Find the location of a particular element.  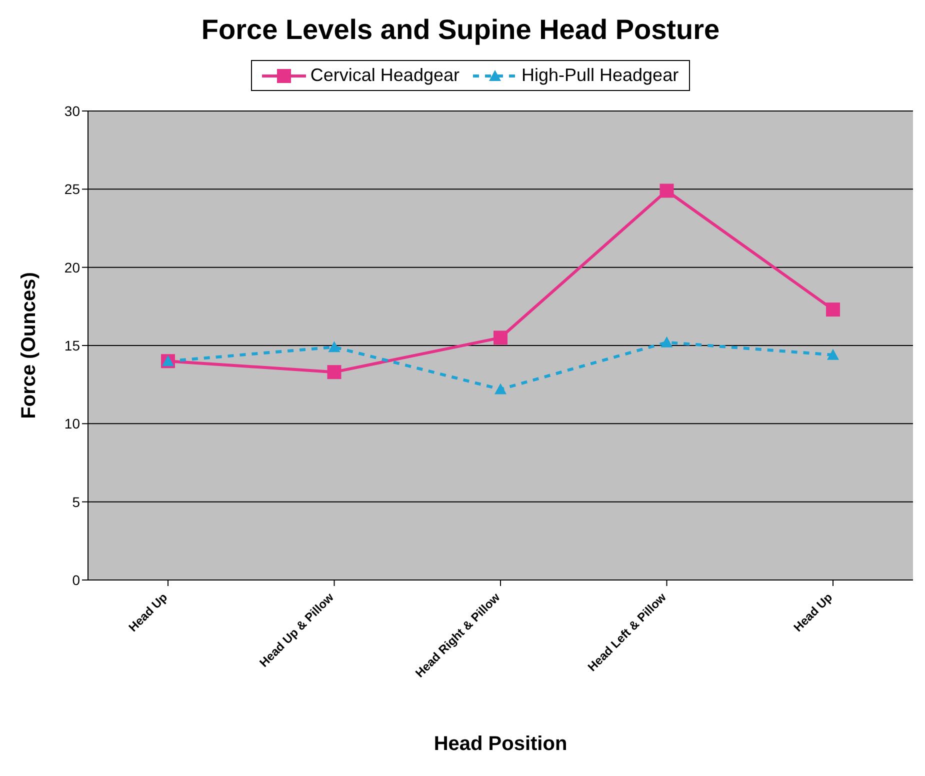

chart-title: Force Levels and Supine Head Posture is located at coordinates (460, 30).